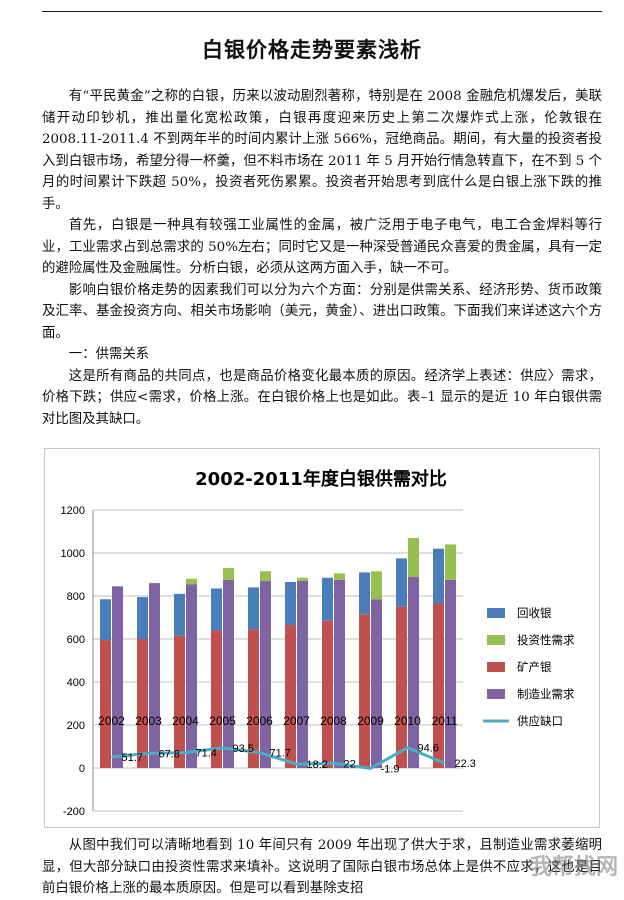 Image resolution: width=624 pixels, height=900 pixels. Describe the element at coordinates (109, 354) in the screenshot. I see `section-heading: 一：供需关系` at that location.